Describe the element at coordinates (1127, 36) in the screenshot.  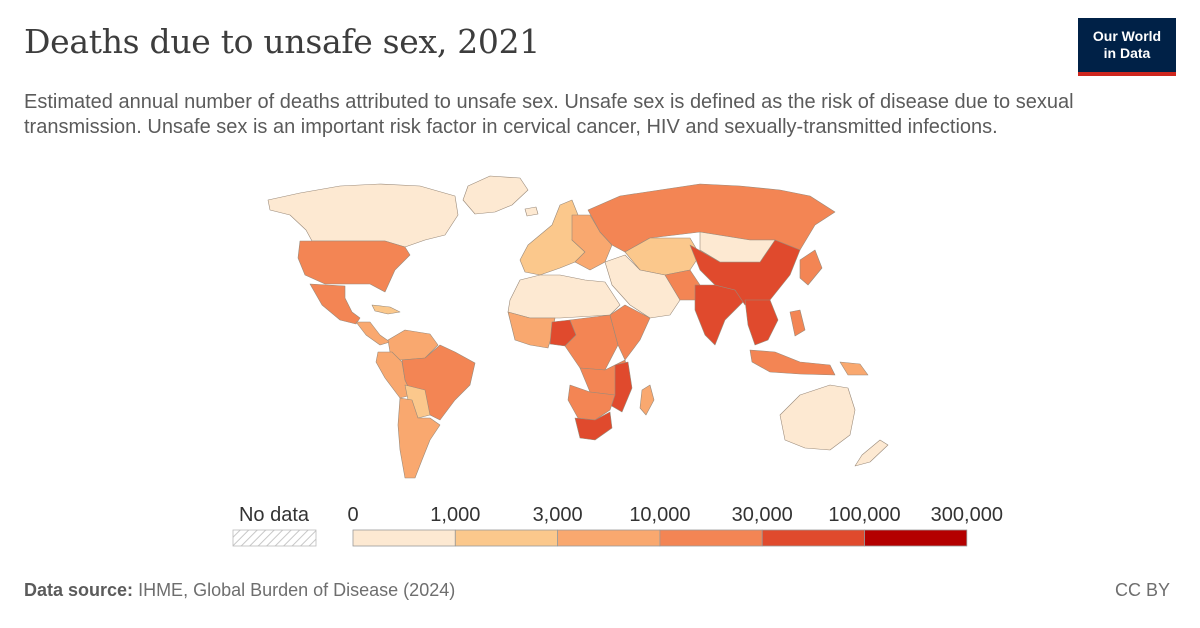
I see `logo-line-1: Our World` at that location.